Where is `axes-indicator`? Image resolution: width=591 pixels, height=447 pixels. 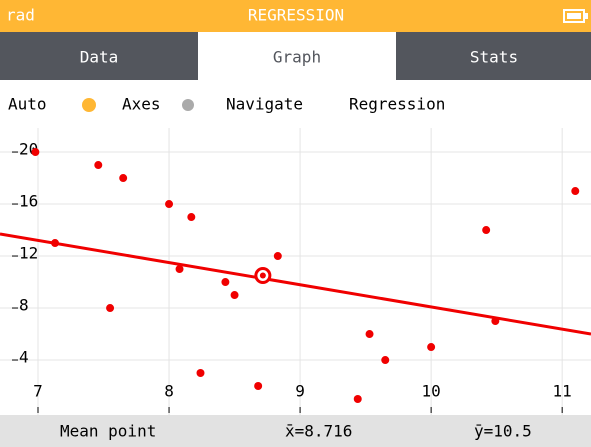
axes-indicator is located at coordinates (188, 105).